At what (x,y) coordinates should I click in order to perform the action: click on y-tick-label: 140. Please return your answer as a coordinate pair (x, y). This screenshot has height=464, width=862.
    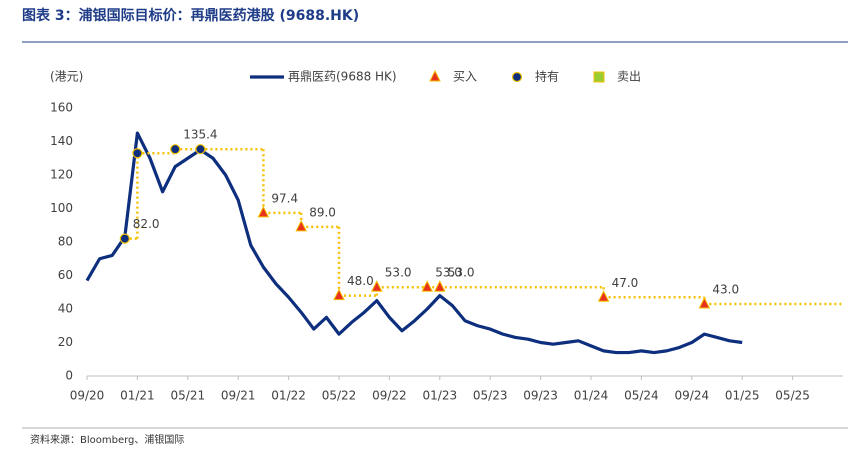
    Looking at the image, I should click on (61, 141).